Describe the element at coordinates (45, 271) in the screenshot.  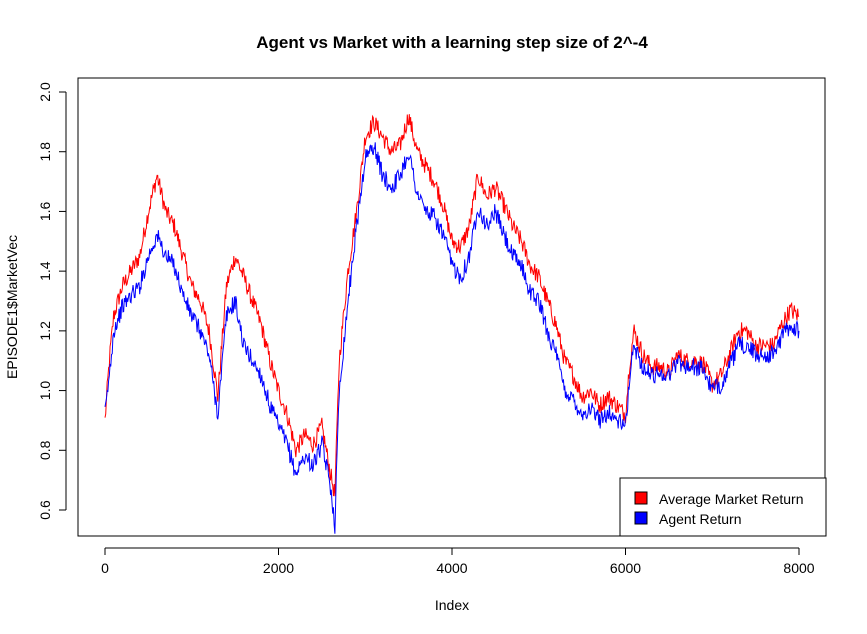
I see `y-tick-label: 1.4` at that location.